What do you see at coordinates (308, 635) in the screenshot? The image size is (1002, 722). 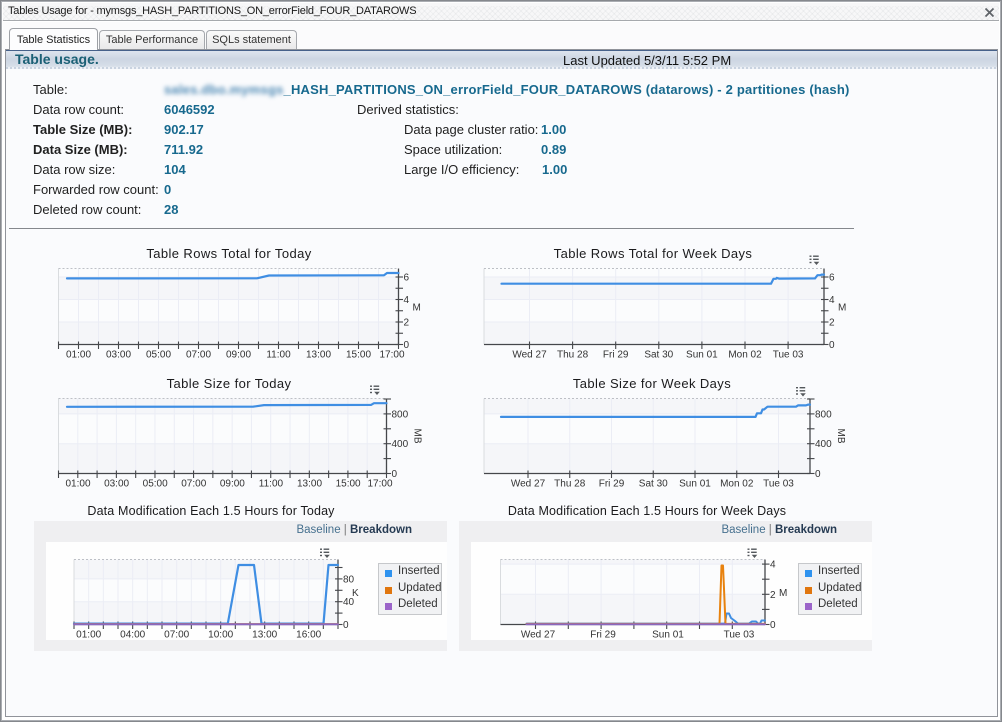 I see `svg-text: 16:00` at bounding box center [308, 635].